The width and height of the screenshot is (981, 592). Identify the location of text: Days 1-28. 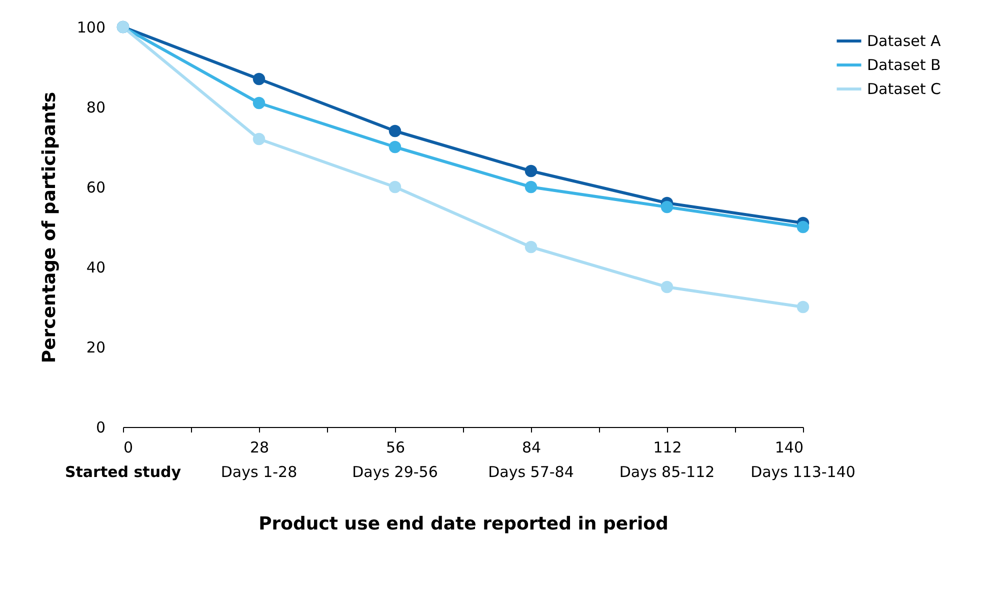
(259, 472).